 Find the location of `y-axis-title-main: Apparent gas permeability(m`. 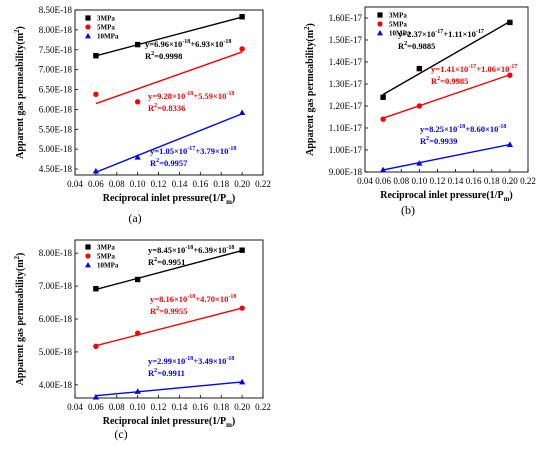

y-axis-title-main: Apparent gas permeability(m is located at coordinates (20, 95).